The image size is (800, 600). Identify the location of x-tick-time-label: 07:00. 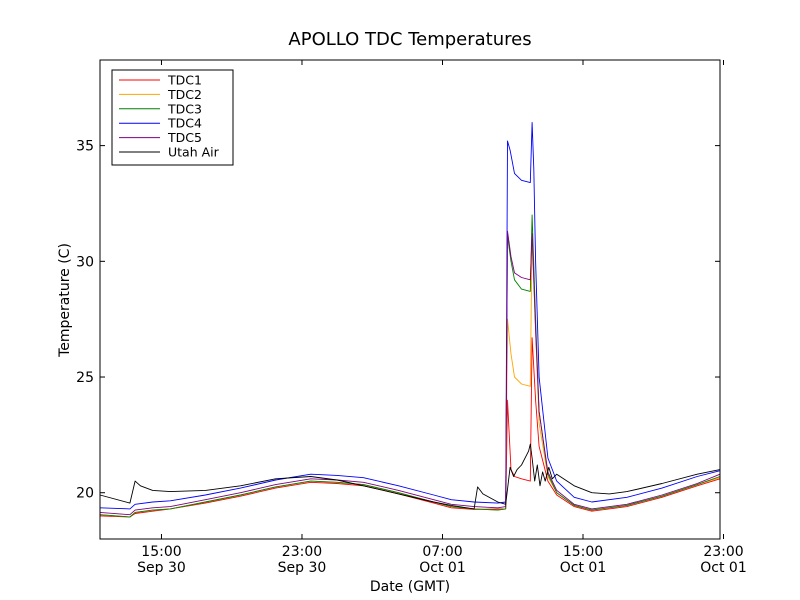
(442, 552).